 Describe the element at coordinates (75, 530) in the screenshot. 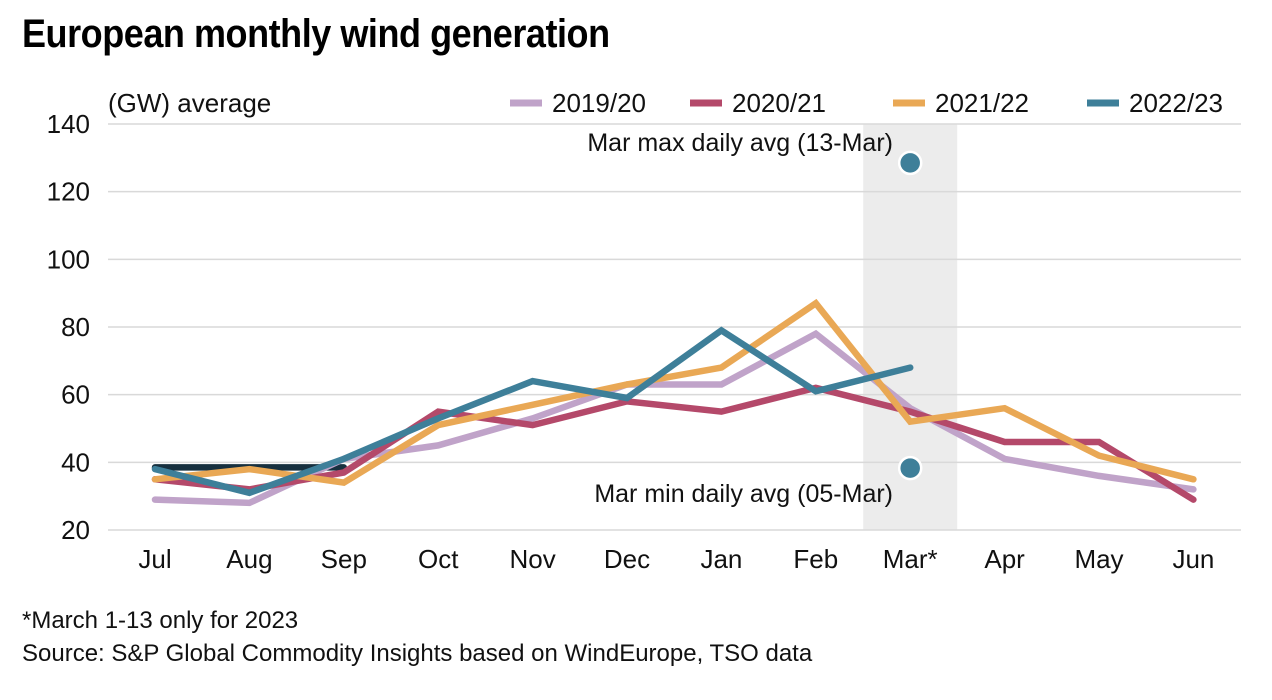

I see `y-tick-label: 20` at that location.